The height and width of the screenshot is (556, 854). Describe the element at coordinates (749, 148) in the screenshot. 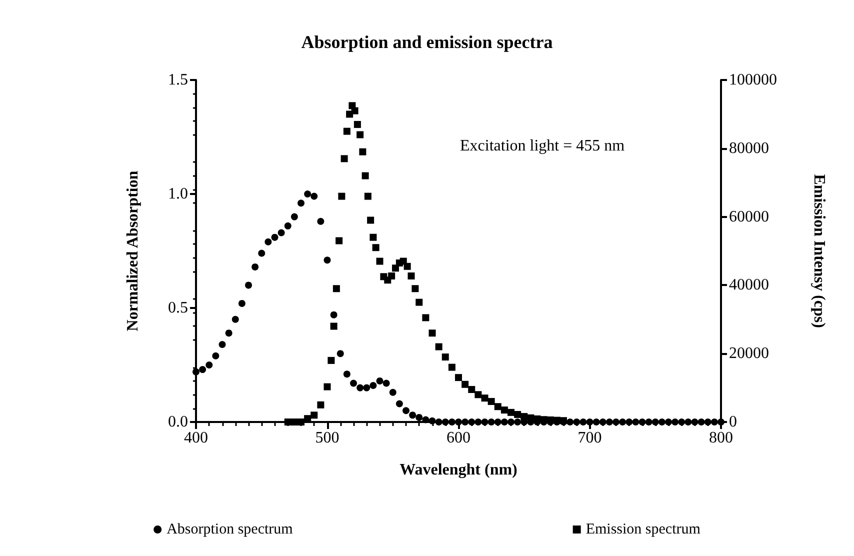

I see `y2-tick-label: 80000` at that location.